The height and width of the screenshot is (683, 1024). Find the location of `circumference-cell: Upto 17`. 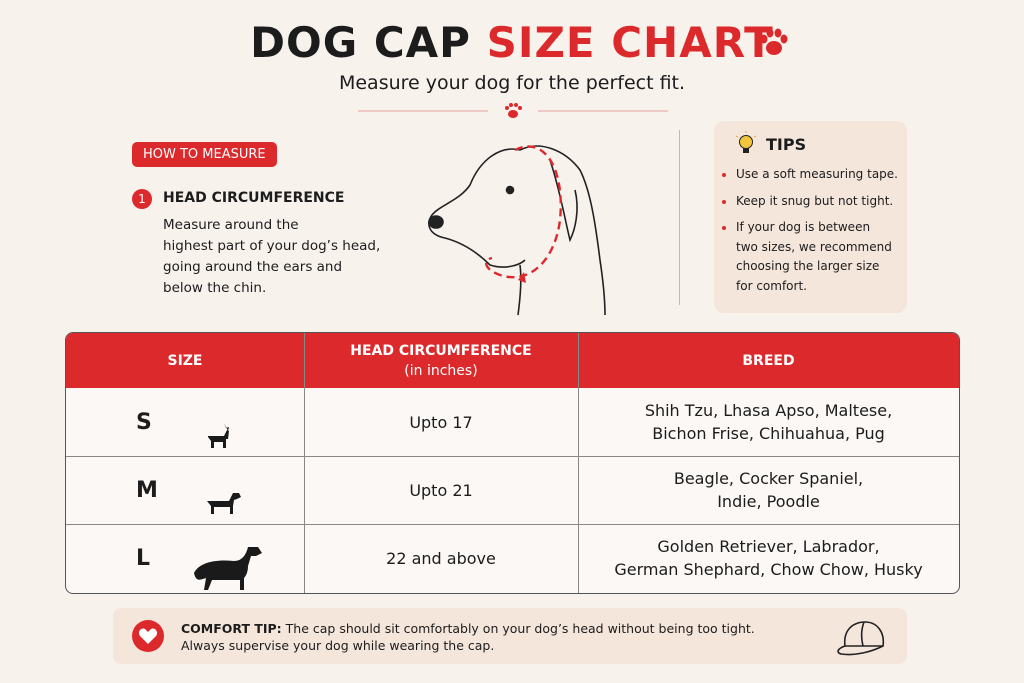

circumference-cell: Upto 17 is located at coordinates (441, 422).